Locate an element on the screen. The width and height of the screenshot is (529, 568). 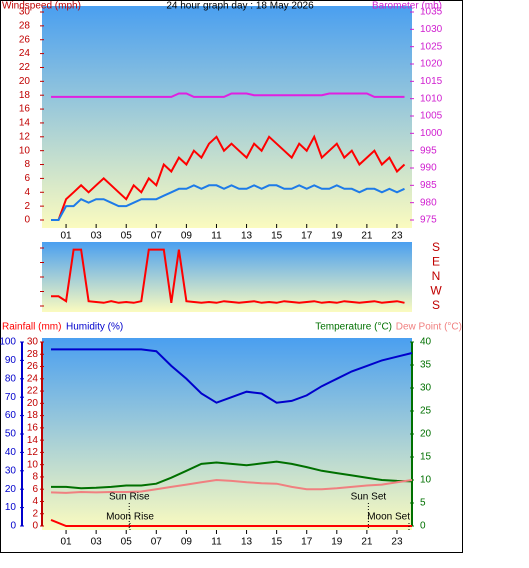
plot-bg is located at coordinates (227, 277).